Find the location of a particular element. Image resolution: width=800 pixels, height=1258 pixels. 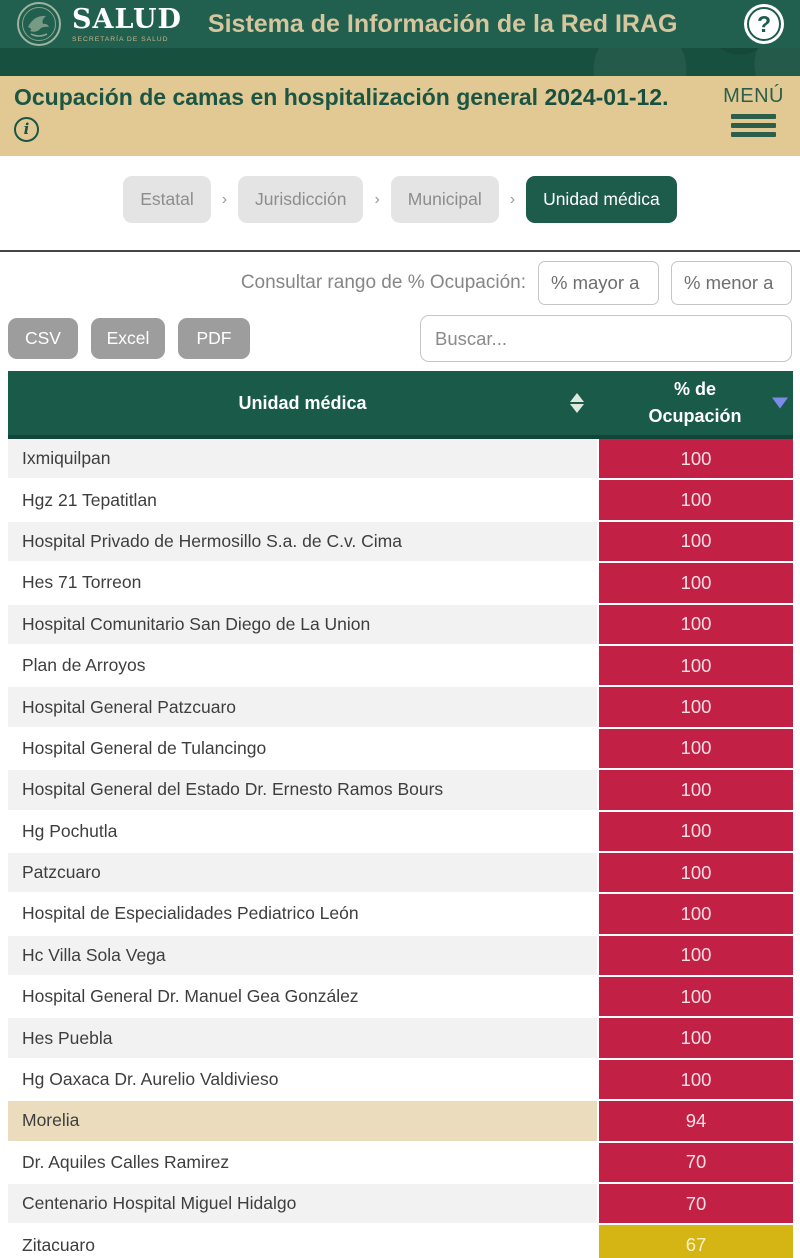

breadcrumb-item-1: Estatal is located at coordinates (167, 199).